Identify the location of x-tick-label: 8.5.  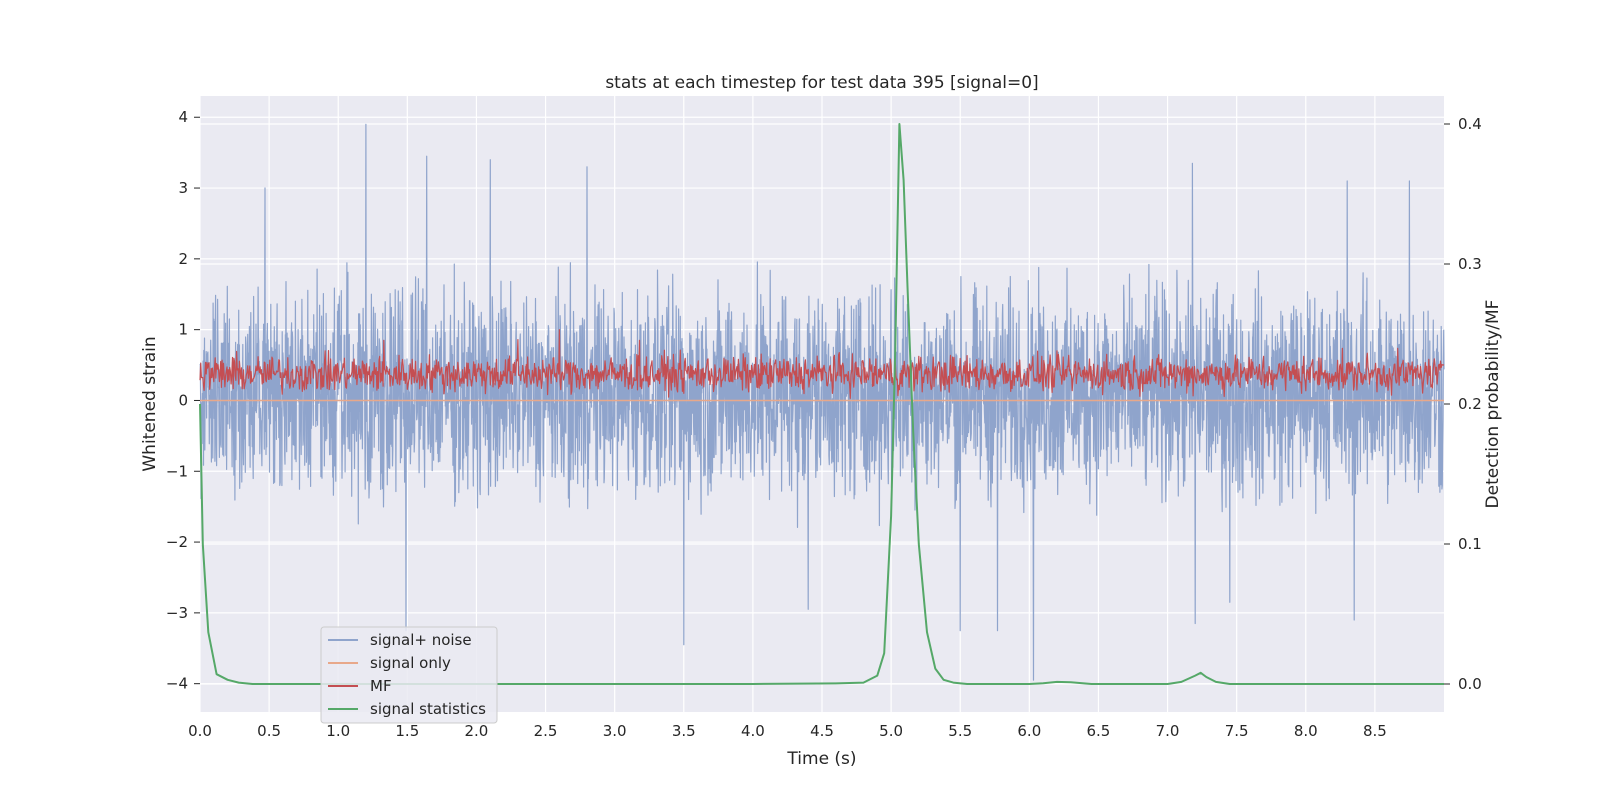
(1375, 731).